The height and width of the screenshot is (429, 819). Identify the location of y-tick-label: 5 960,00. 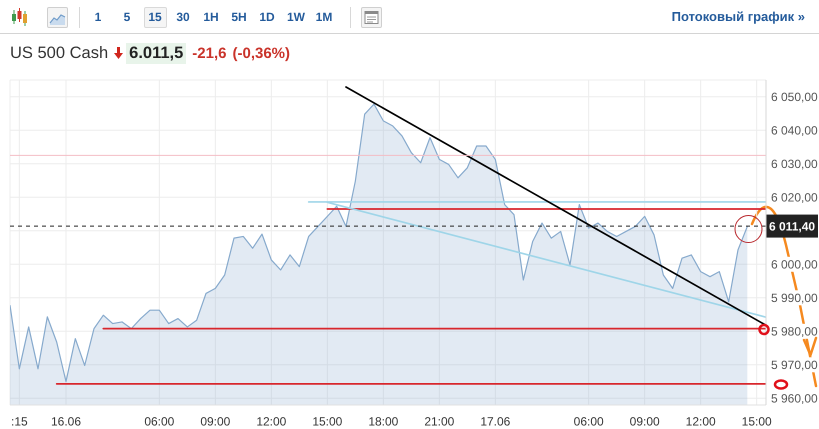
(794, 398).